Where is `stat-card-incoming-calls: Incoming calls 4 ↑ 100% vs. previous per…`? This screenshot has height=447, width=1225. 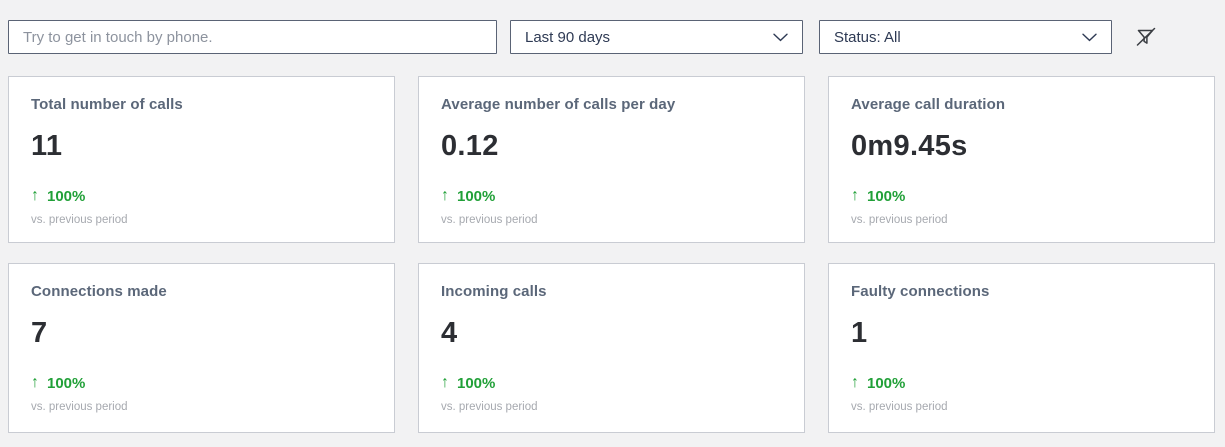
stat-card-incoming-calls: Incoming calls 4 ↑ 100% vs. previous per… is located at coordinates (611, 348).